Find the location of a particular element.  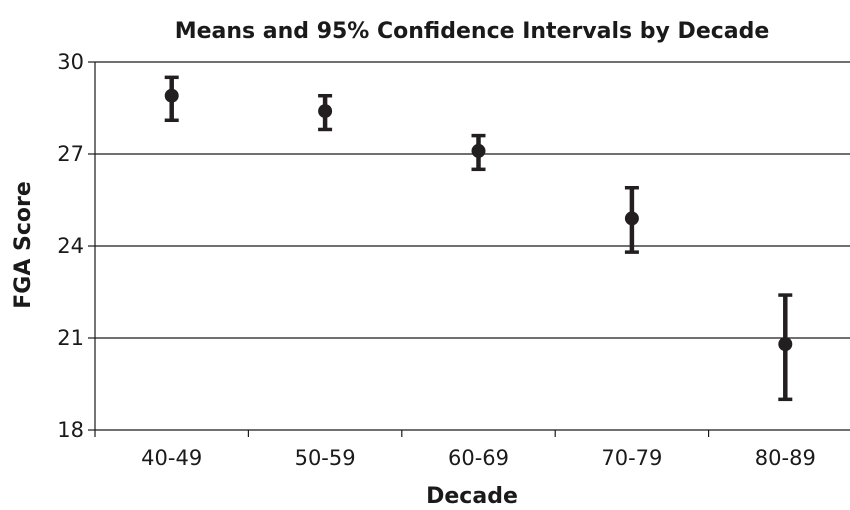

y-tick-label-21: 21 is located at coordinates (70, 338).